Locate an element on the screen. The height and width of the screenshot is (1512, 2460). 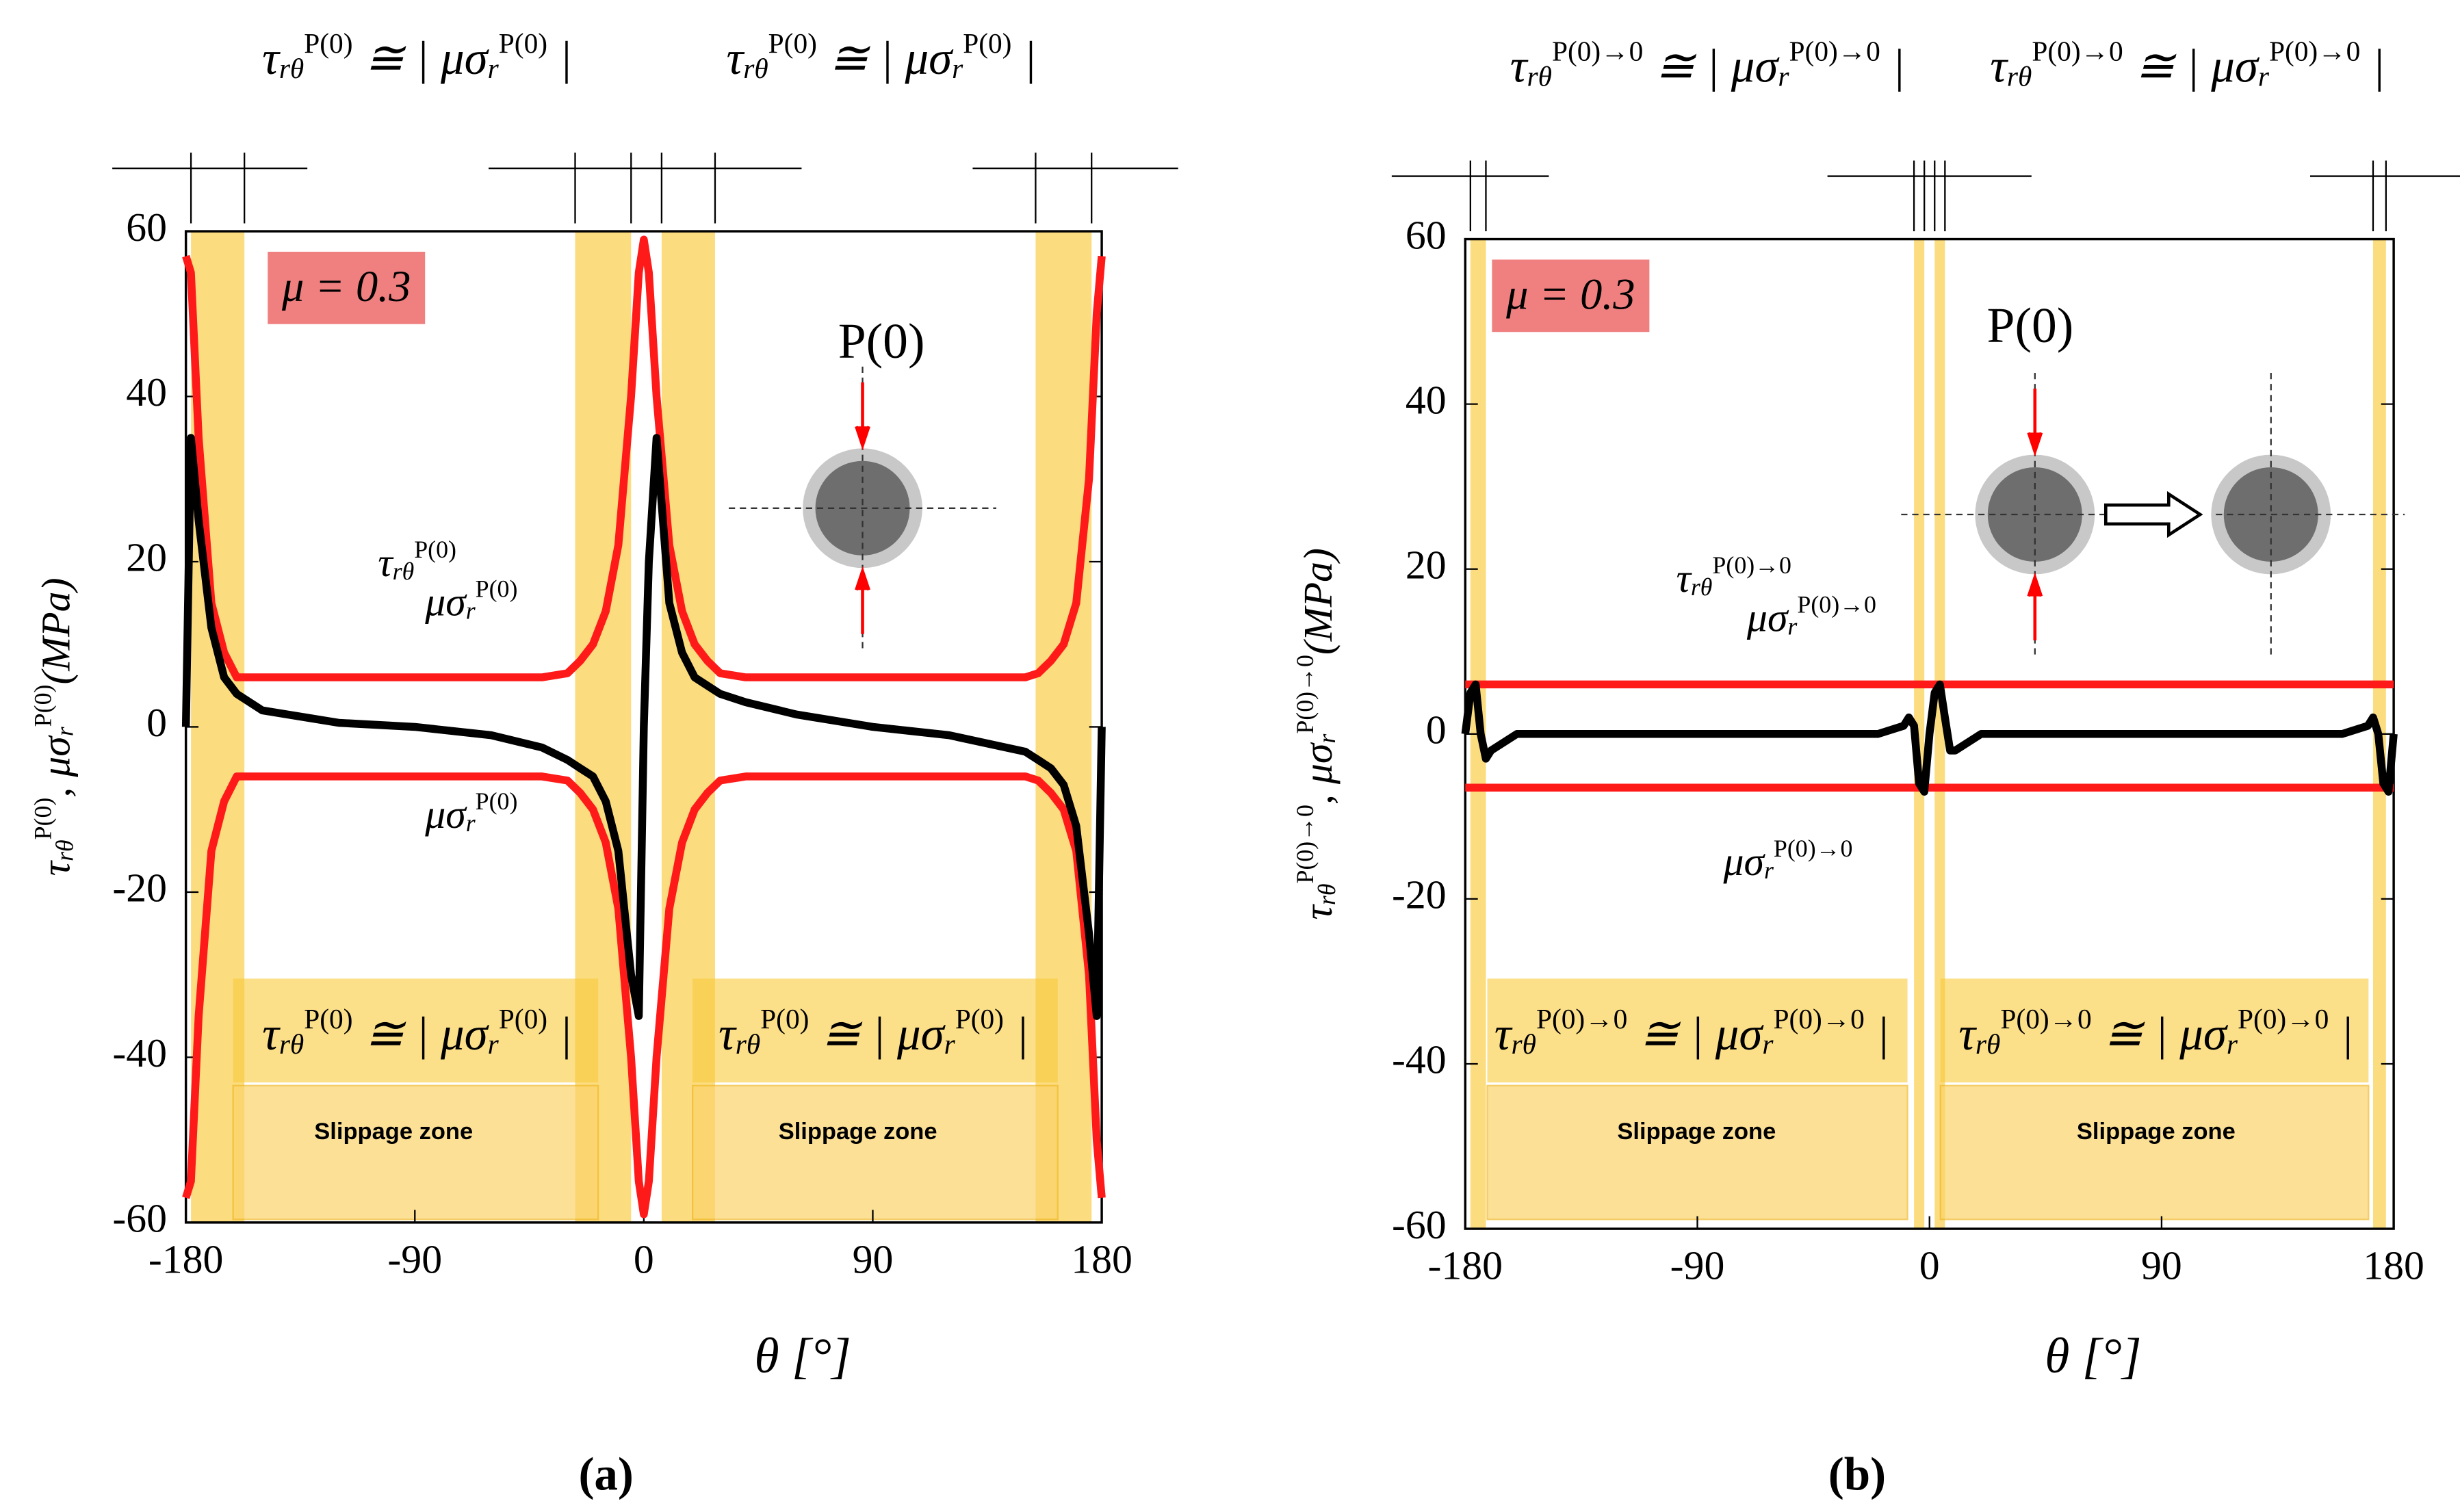
curve-label: μσrP(0) is located at coordinates (471, 811).